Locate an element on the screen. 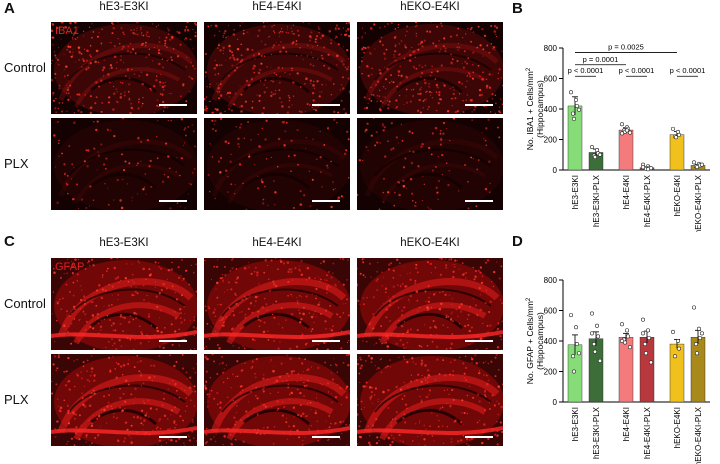 Image resolution: width=720 pixels, height=464 pixels. x-tick-label: hE4-E4KI-PLX is located at coordinates (647, 200).